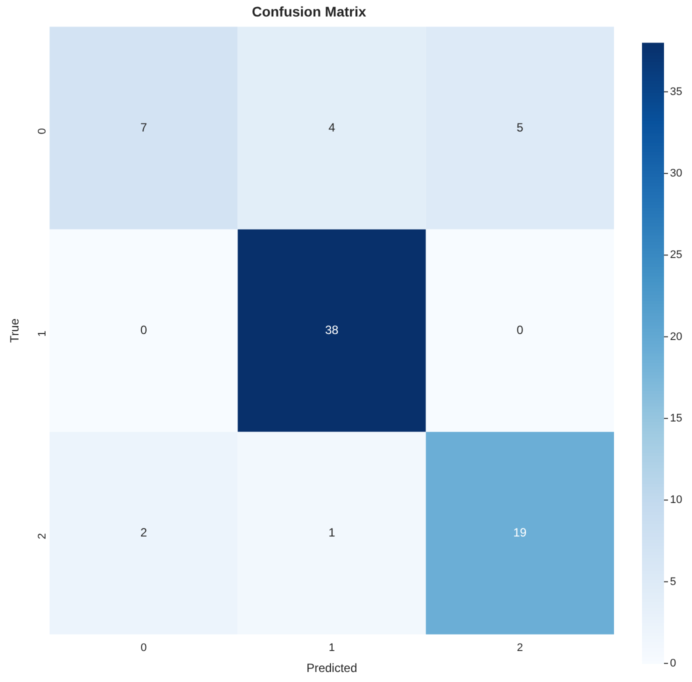  What do you see at coordinates (673, 663) in the screenshot?
I see `color-bar-label: 0` at bounding box center [673, 663].